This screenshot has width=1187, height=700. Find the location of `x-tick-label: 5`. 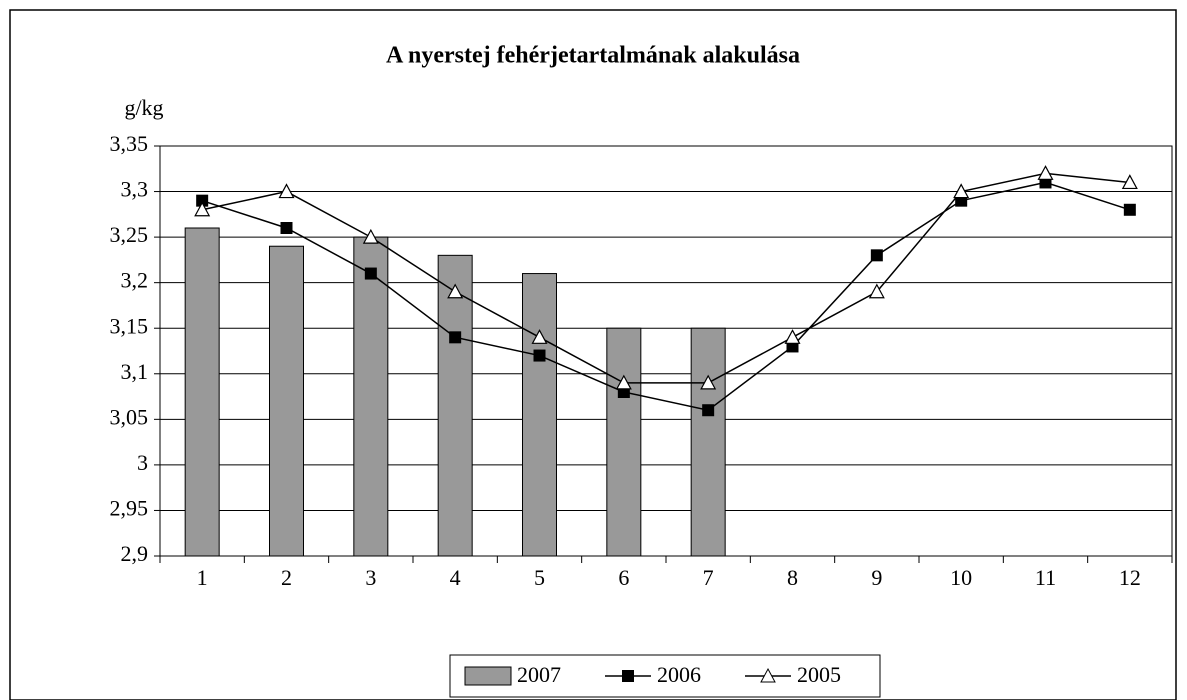

x-tick-label: 5 is located at coordinates (539, 577).